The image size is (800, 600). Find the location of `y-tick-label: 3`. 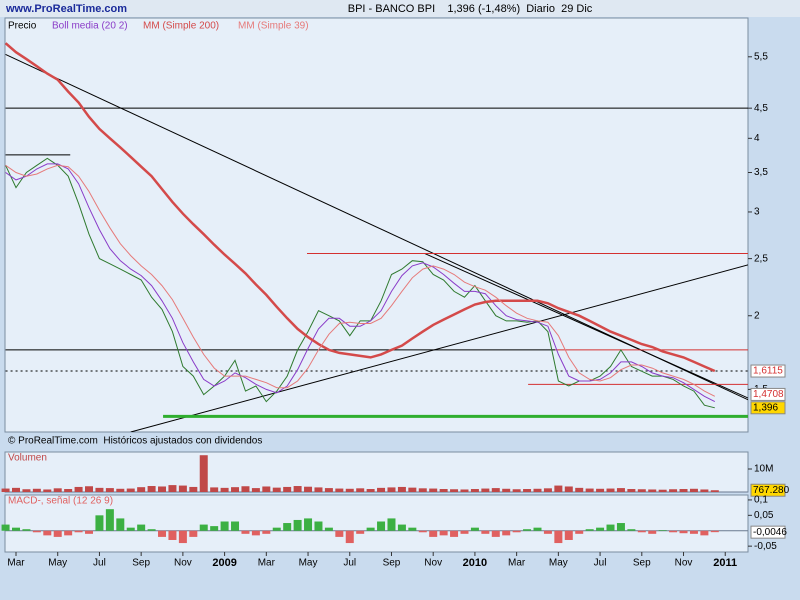

y-tick-label: 3 is located at coordinates (757, 212).